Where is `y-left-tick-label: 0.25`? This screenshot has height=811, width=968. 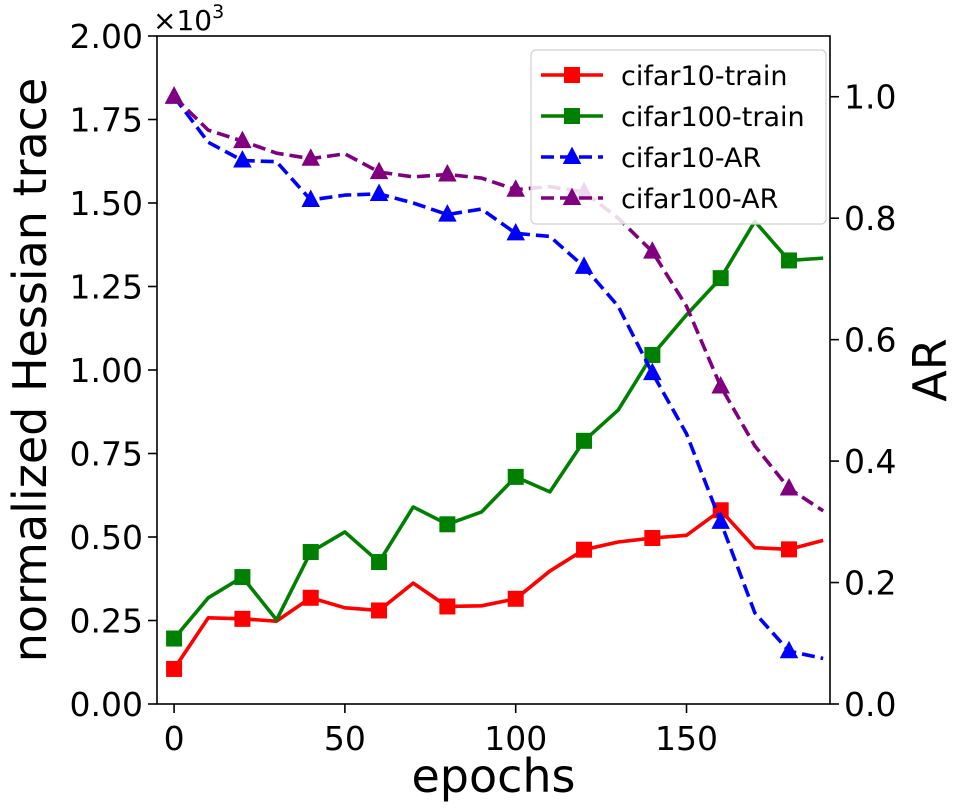 y-left-tick-label: 0.25 is located at coordinates (106, 621).